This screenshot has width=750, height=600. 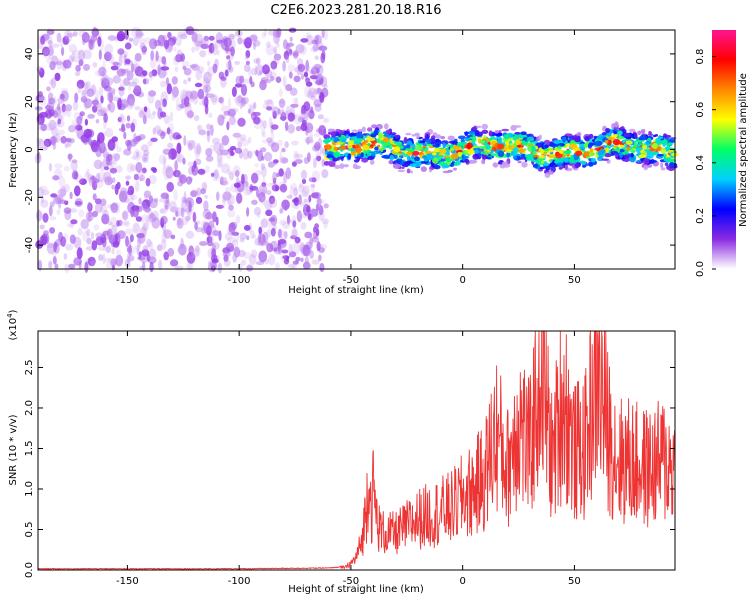 I want to click on x-tick-label: 0, so click(x=462, y=581).